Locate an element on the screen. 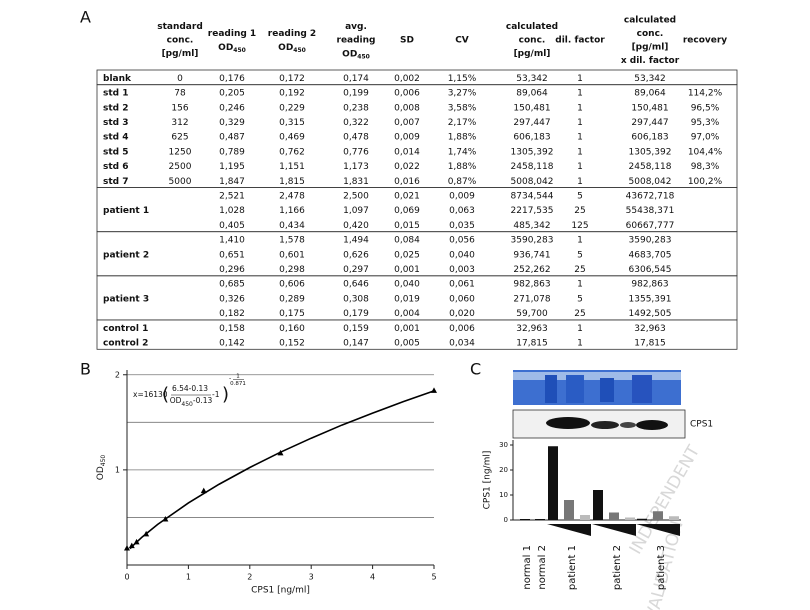 The height and width of the screenshot is (610, 810). table-cell: 0,762 is located at coordinates (292, 152).